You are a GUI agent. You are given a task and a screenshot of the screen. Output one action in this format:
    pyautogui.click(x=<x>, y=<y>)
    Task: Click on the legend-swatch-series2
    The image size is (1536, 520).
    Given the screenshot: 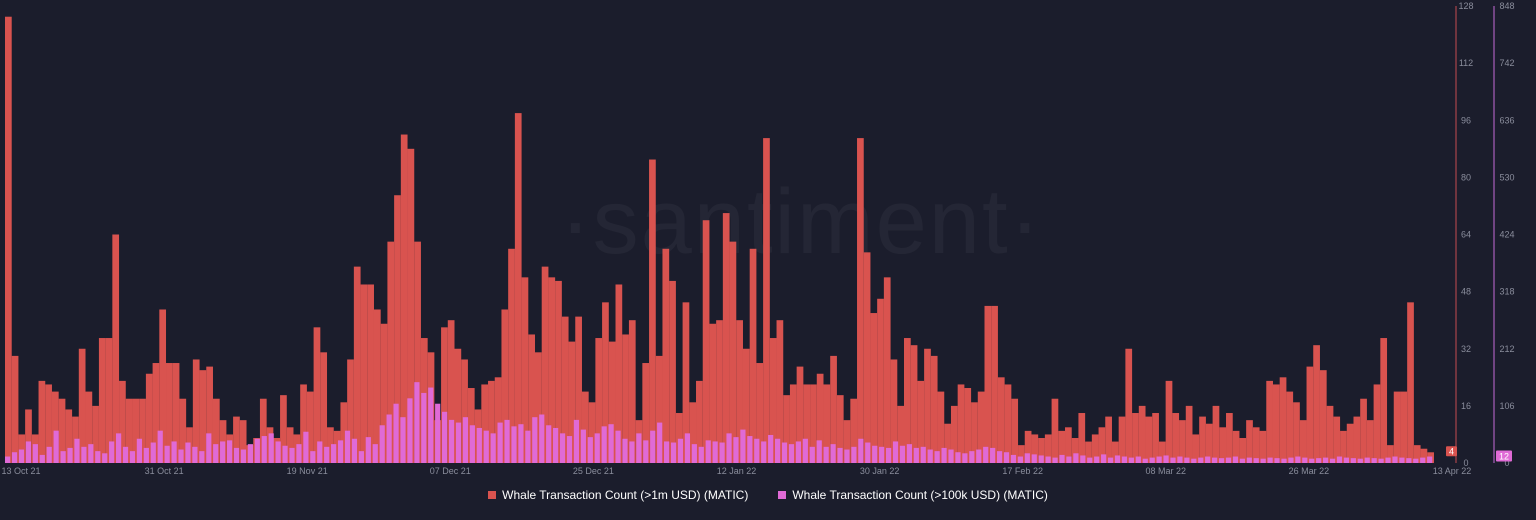 What is the action you would take?
    pyautogui.click(x=782, y=495)
    